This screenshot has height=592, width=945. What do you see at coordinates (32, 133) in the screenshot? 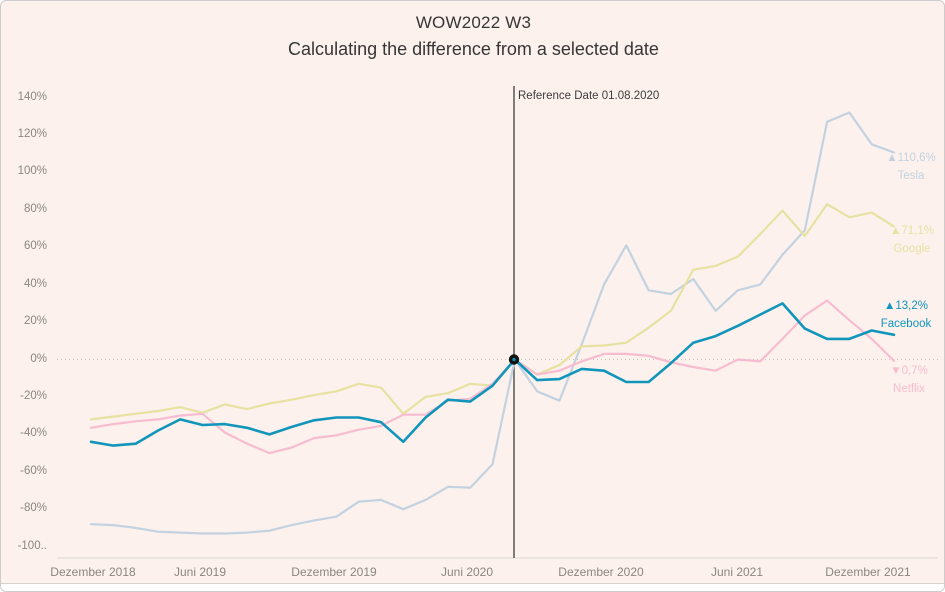
I see `y-tick-label: 120%` at bounding box center [32, 133].